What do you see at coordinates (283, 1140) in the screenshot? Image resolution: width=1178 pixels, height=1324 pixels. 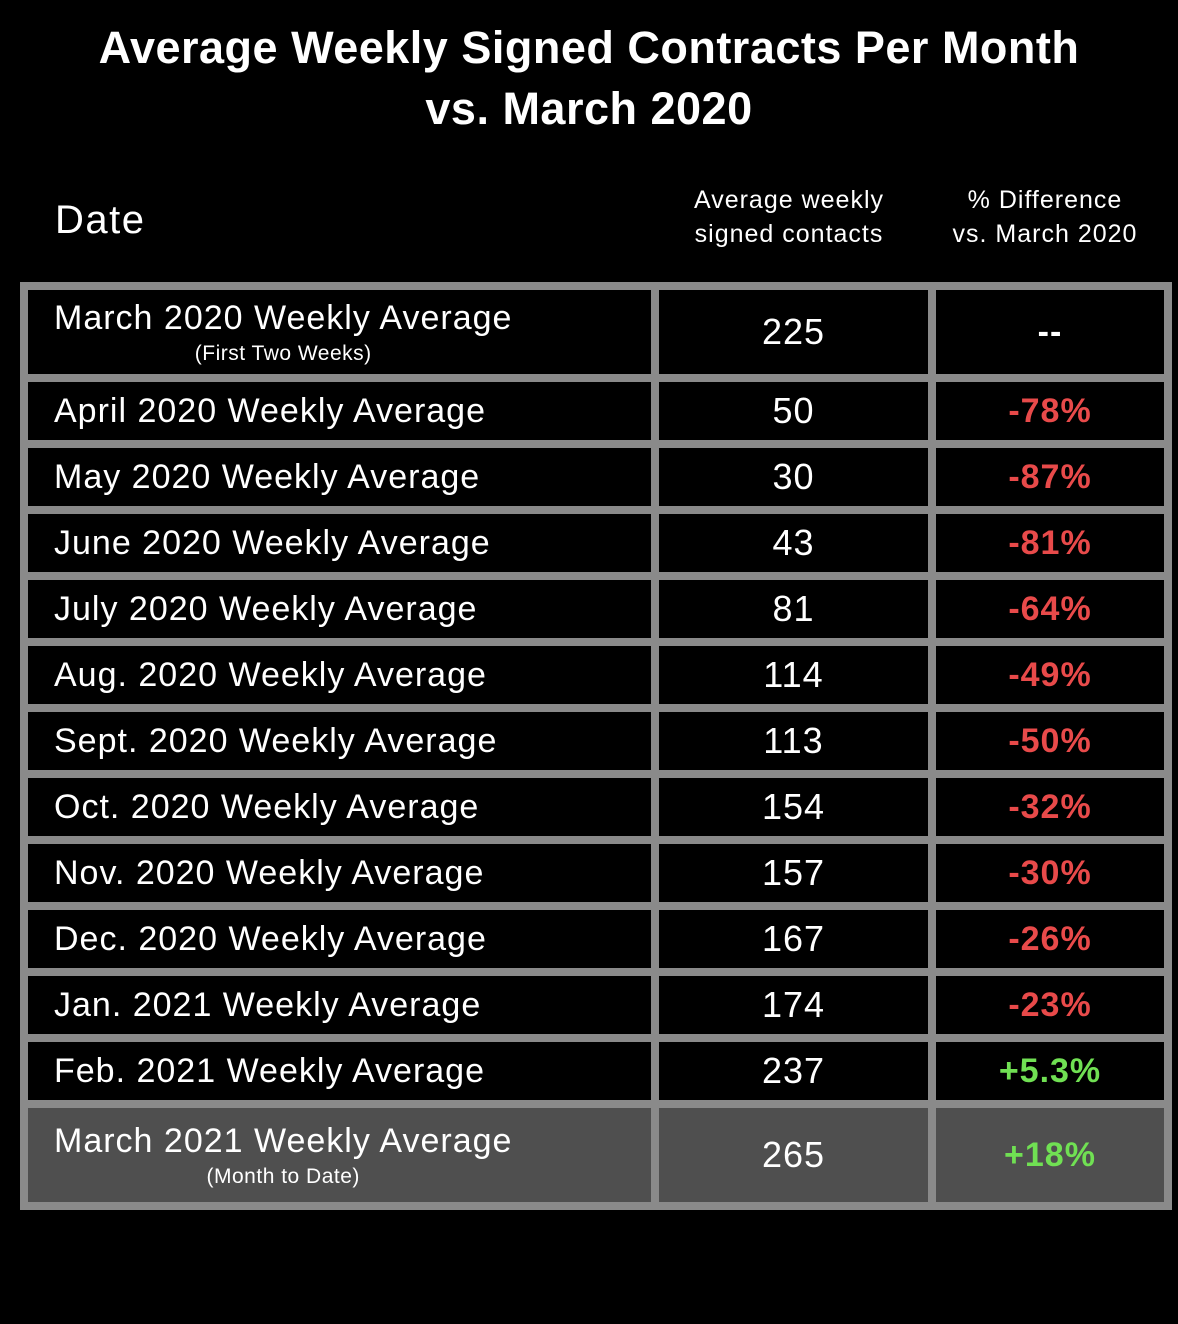 I see `row-label: March 2021 Weekly Average` at bounding box center [283, 1140].